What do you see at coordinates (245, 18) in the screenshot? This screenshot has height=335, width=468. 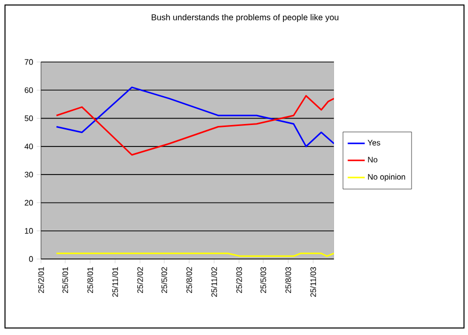 I see `chart-title: Bush understands the problems of people like you` at bounding box center [245, 18].